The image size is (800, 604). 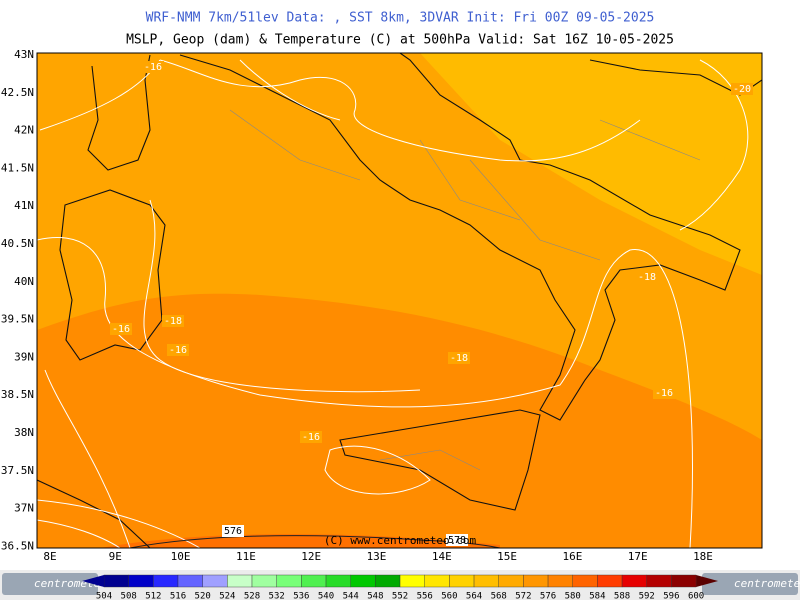 What do you see at coordinates (227, 596) in the screenshot?
I see `colorbar-label: 524` at bounding box center [227, 596].